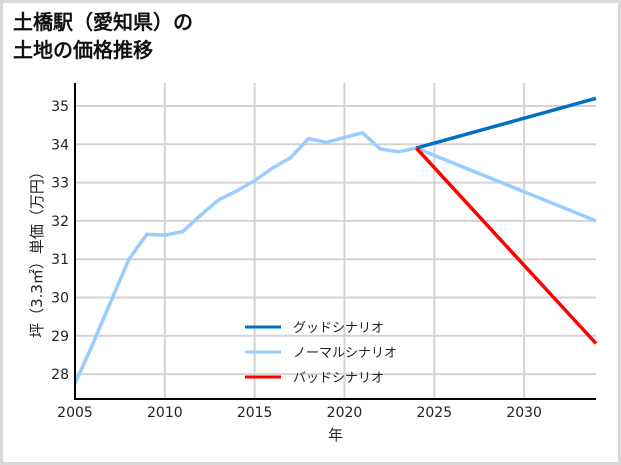 The image size is (621, 465). Describe the element at coordinates (60, 184) in the screenshot. I see `y-tick-label: 33` at that location.